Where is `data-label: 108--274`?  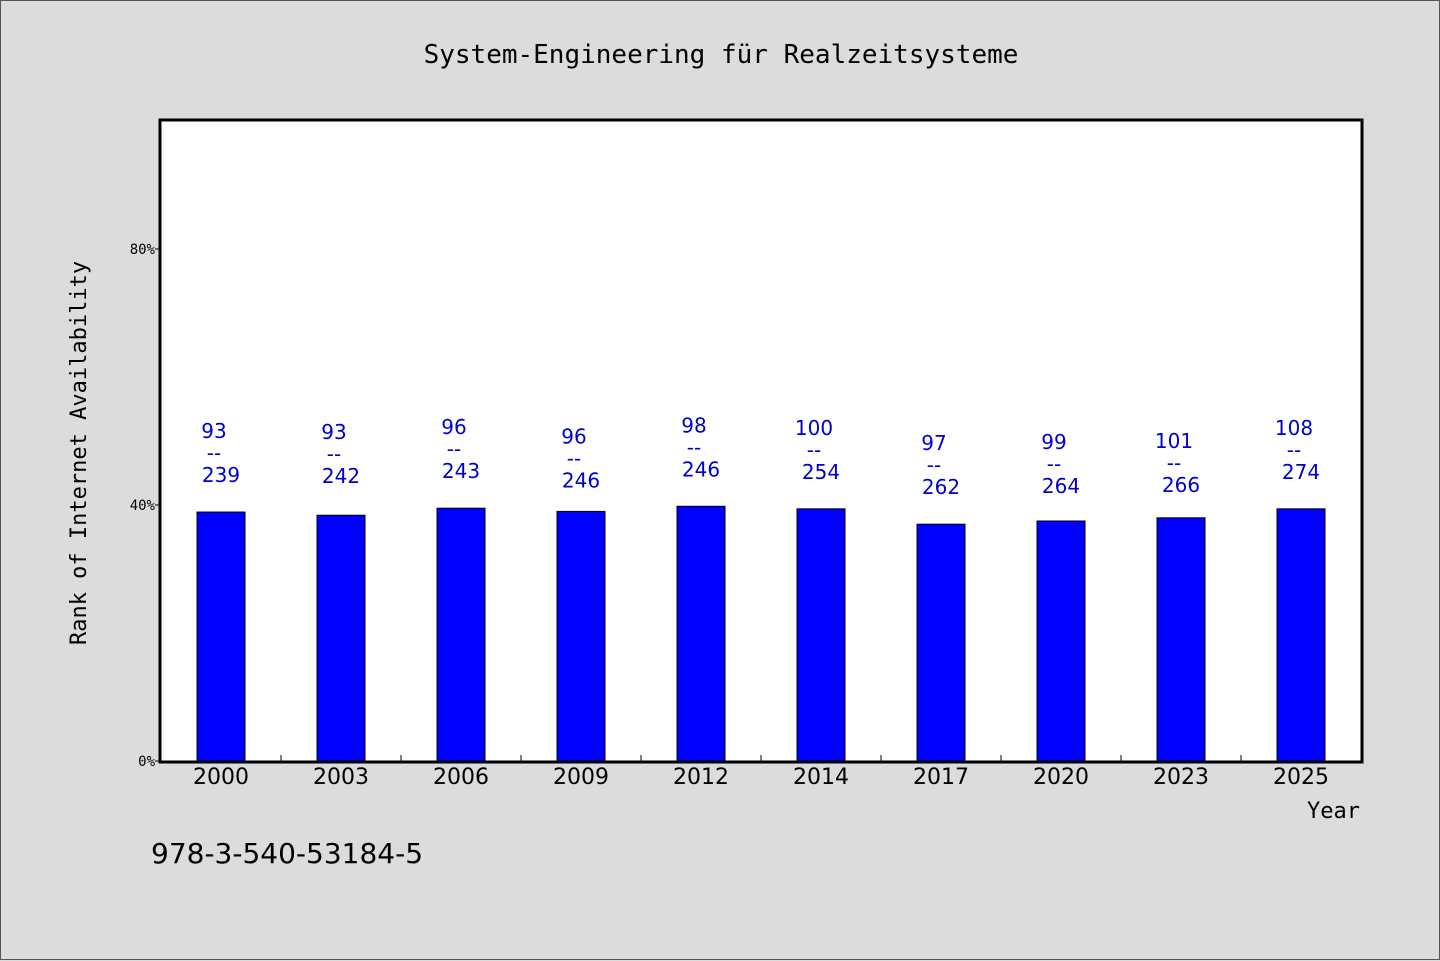
data-label: 108--274 is located at coordinates (1297, 450).